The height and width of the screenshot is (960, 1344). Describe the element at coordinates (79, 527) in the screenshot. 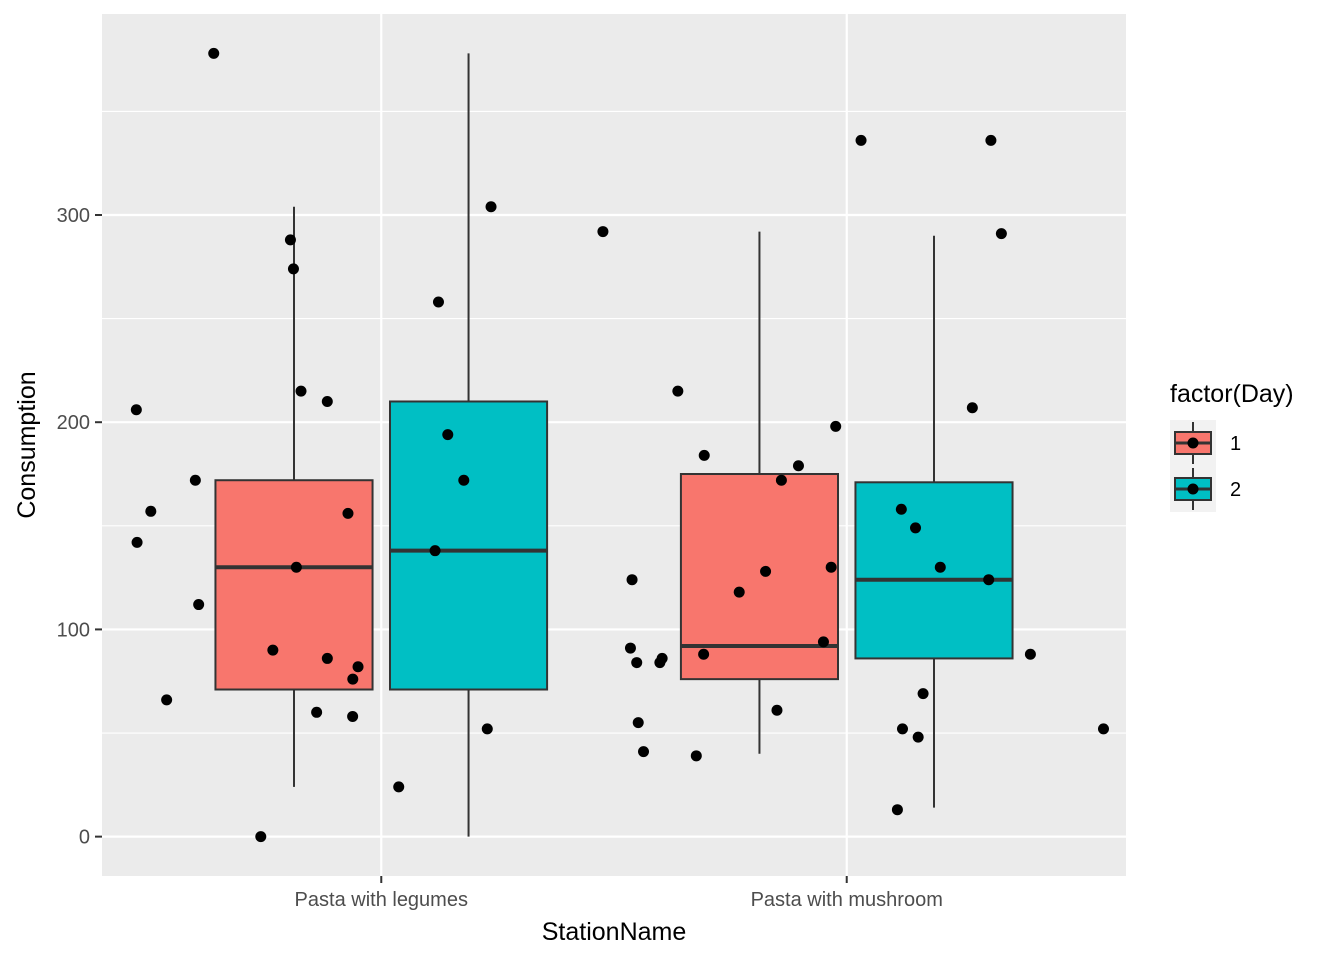

I see `y-axis: 0 100 200 300` at that location.